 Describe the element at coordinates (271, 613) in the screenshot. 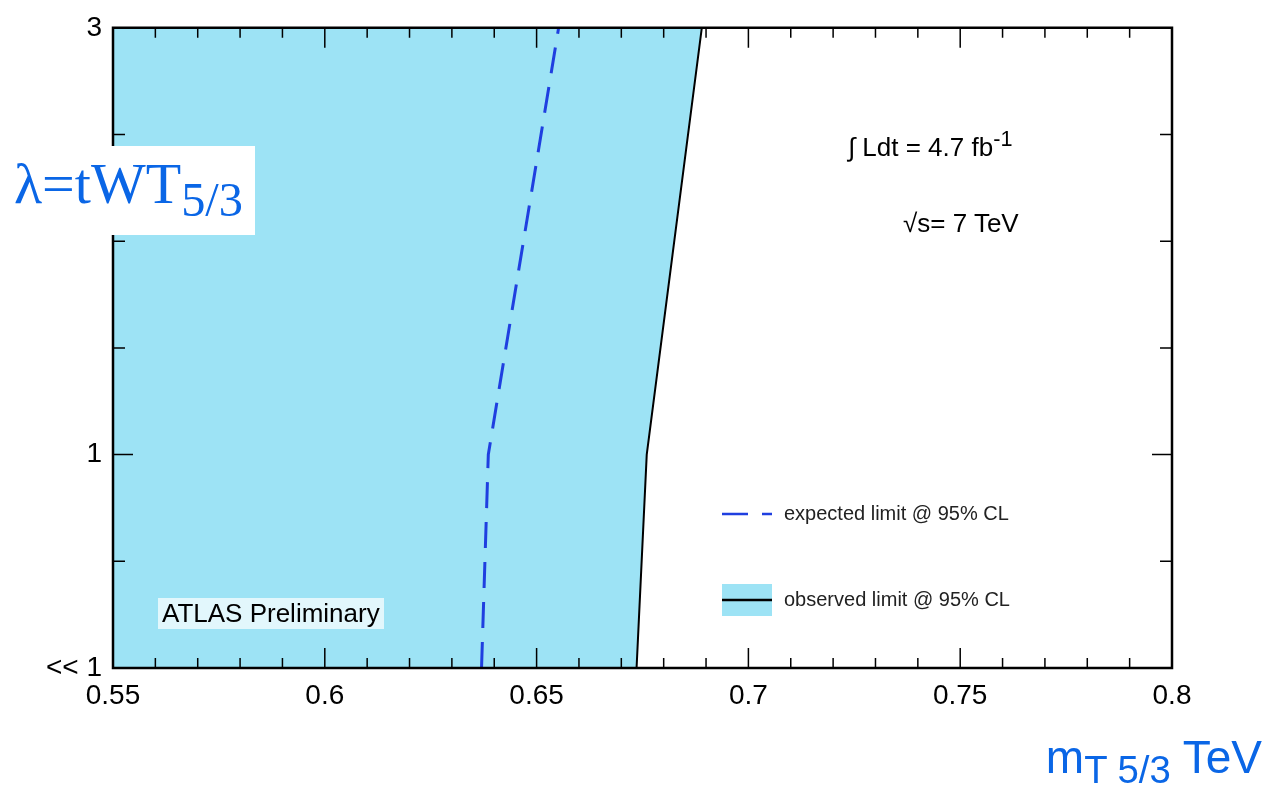

I see `annotation: ATLAS Preliminary` at that location.